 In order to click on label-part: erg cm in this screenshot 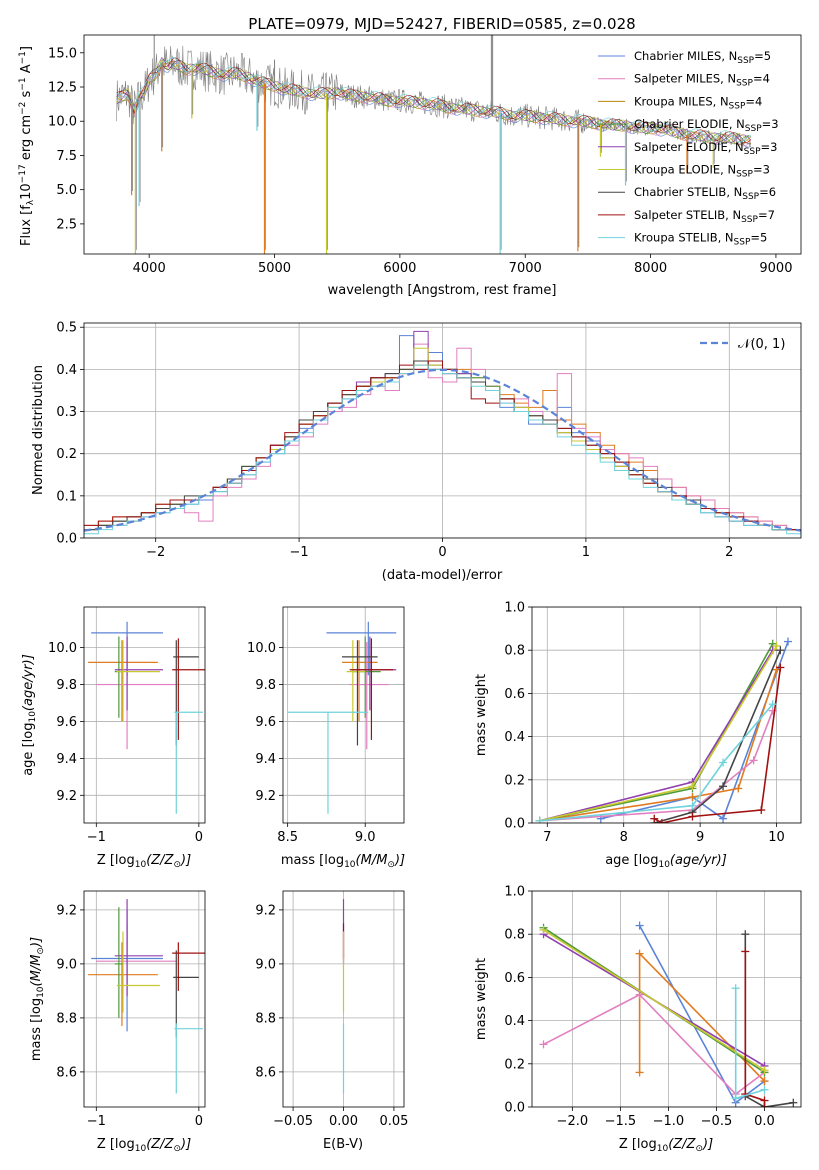, I will do `click(26, 139)`.